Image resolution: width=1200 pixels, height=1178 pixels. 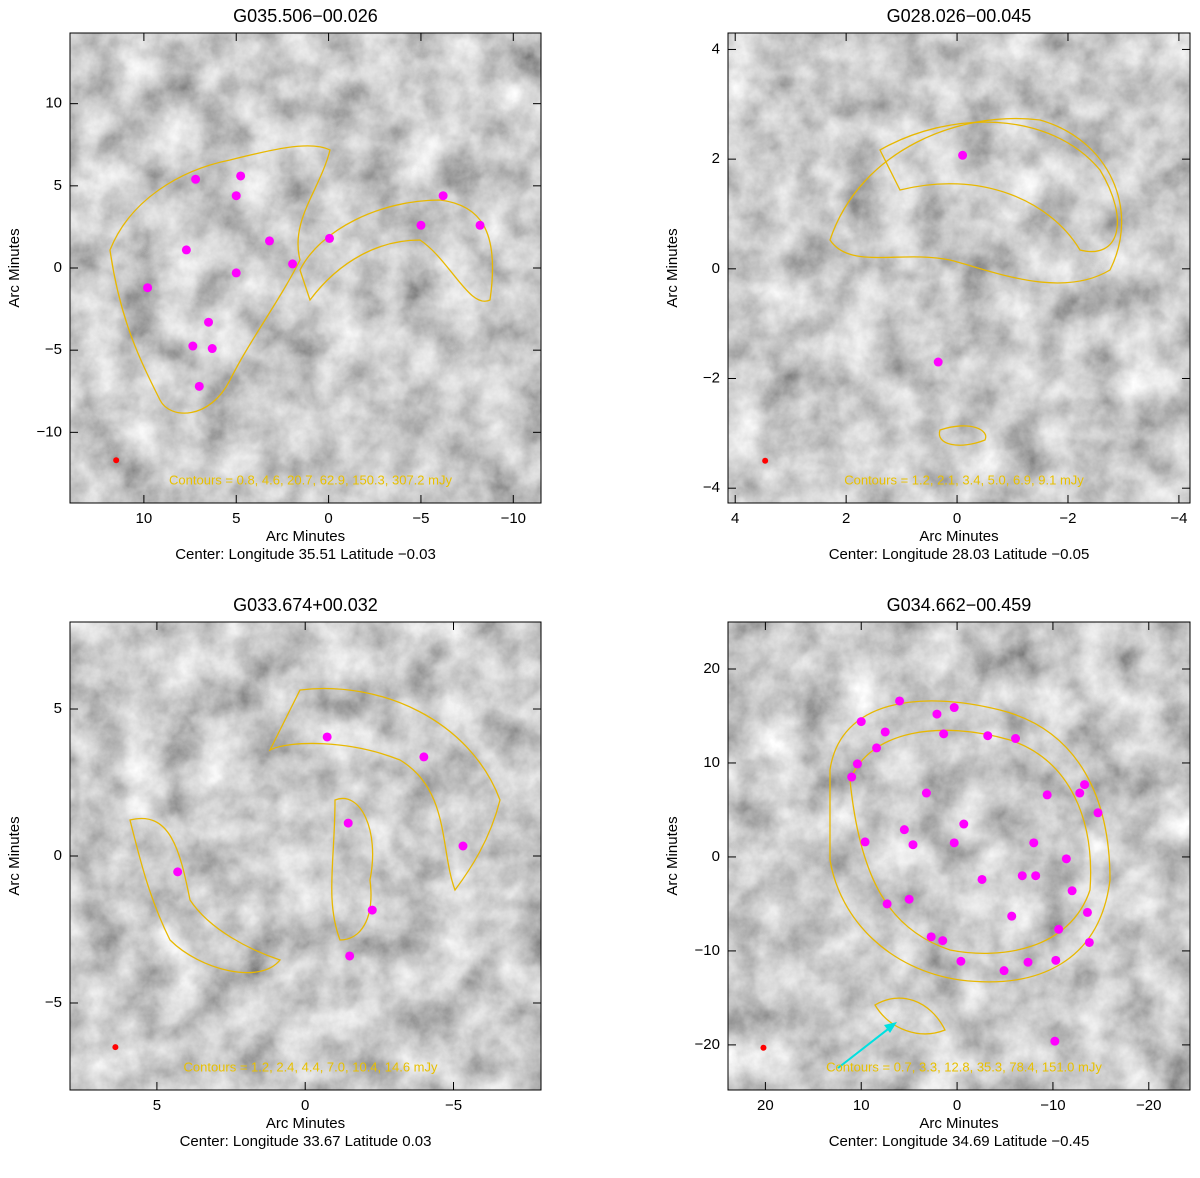 What do you see at coordinates (959, 1141) in the screenshot?
I see `caption: Center: Longitude 34.69 Latitude −0.45` at bounding box center [959, 1141].